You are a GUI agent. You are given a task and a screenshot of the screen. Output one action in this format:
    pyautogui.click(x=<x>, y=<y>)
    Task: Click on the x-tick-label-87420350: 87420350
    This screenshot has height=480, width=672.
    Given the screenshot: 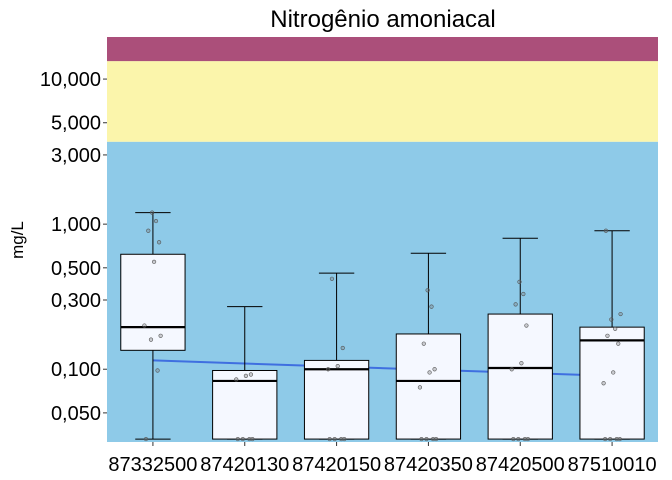 What is the action you would take?
    pyautogui.click(x=428, y=465)
    